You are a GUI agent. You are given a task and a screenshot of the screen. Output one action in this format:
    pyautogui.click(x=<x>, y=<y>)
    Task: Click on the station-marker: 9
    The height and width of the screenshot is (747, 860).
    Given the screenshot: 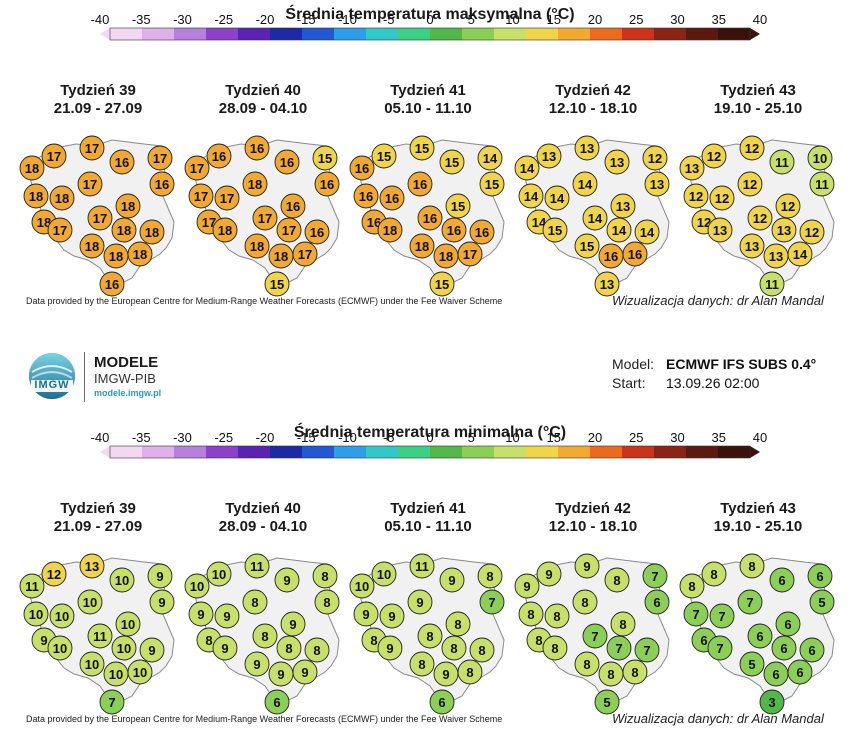 What is the action you would take?
    pyautogui.click(x=420, y=602)
    